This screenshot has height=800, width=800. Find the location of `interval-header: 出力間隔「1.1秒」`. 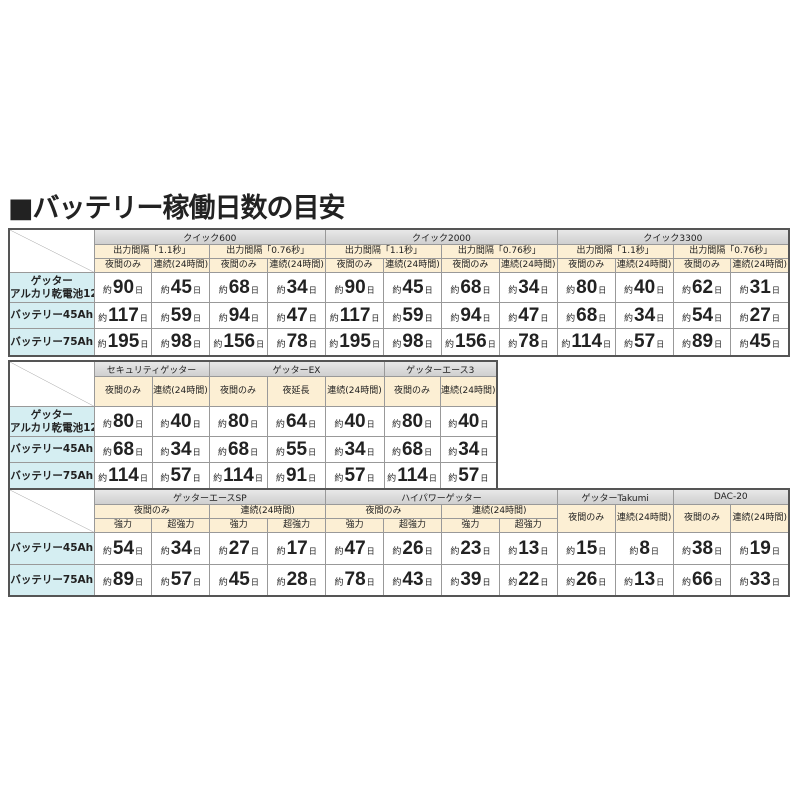

interval-header: 出力間隔「1.1秒」 is located at coordinates (383, 251).